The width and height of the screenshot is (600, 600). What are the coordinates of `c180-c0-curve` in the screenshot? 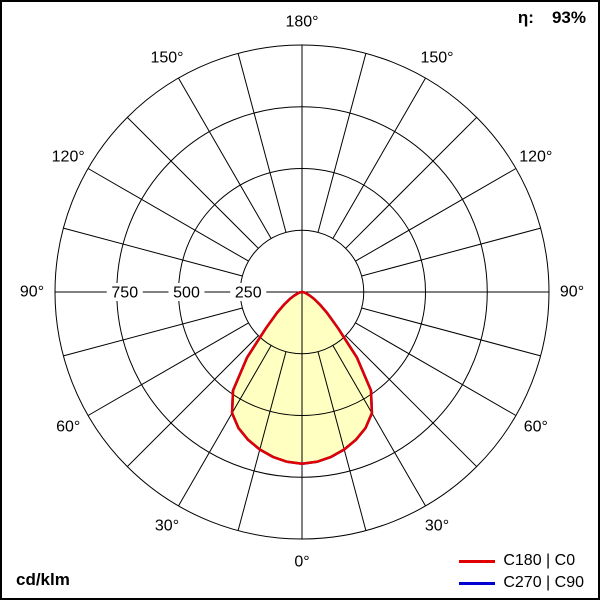 It's located at (302, 377).